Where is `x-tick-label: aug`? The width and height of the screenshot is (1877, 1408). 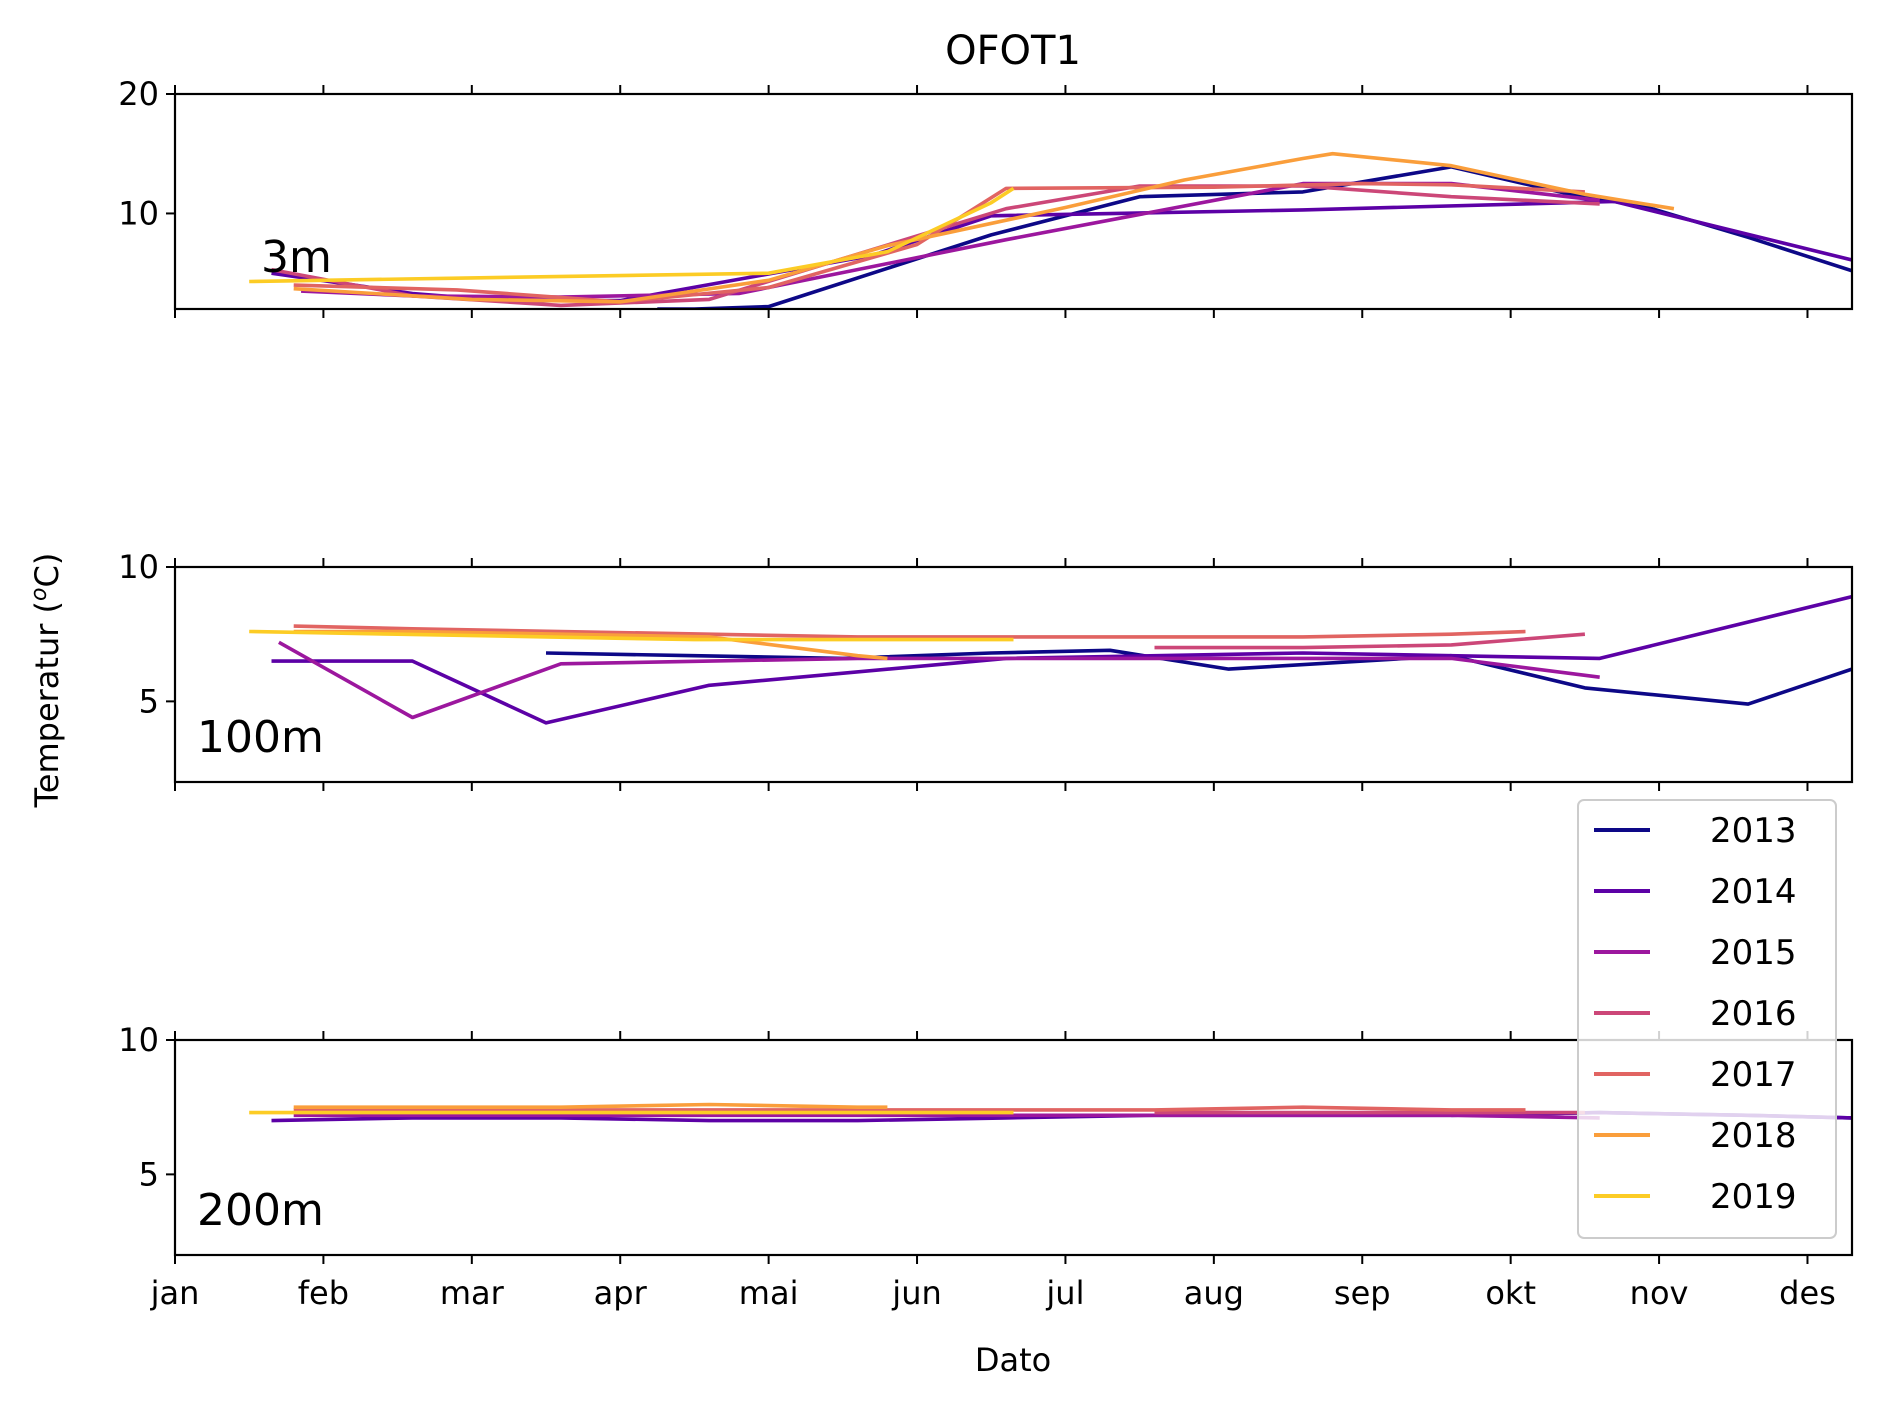 x-tick-label: aug is located at coordinates (1214, 1293).